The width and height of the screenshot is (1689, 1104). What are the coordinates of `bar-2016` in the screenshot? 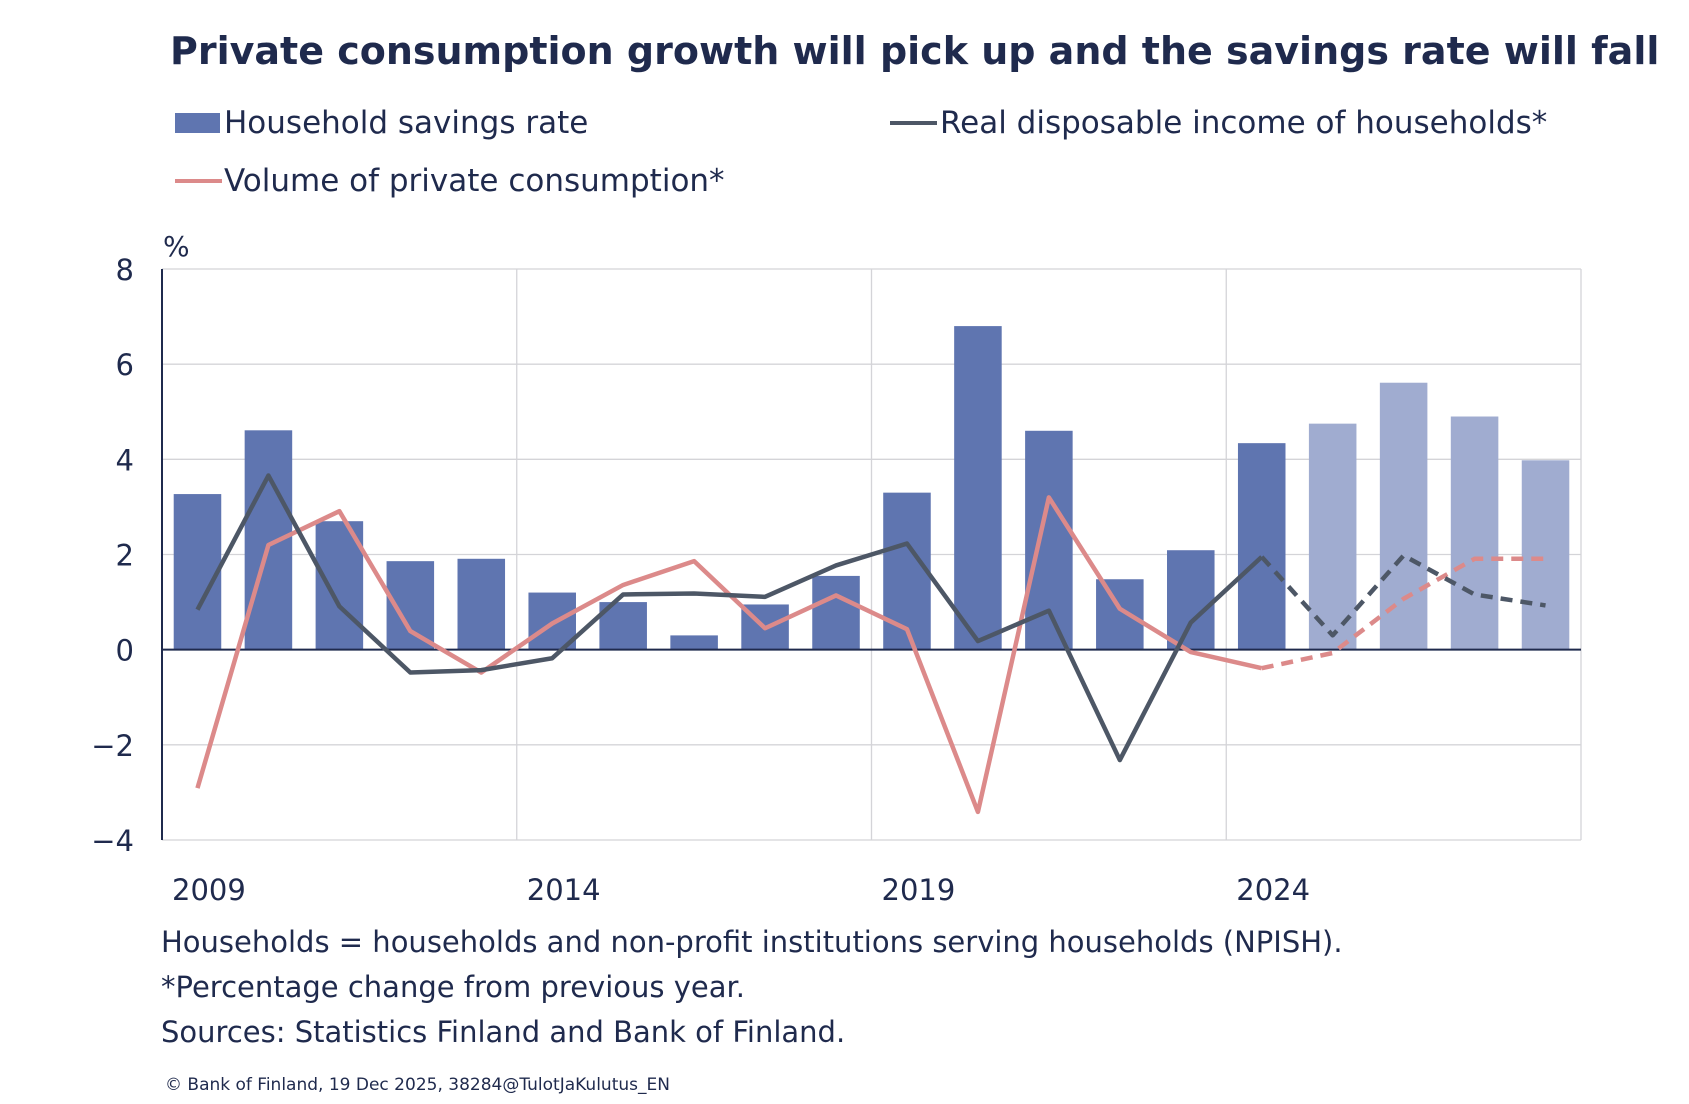 It's located at (694, 642).